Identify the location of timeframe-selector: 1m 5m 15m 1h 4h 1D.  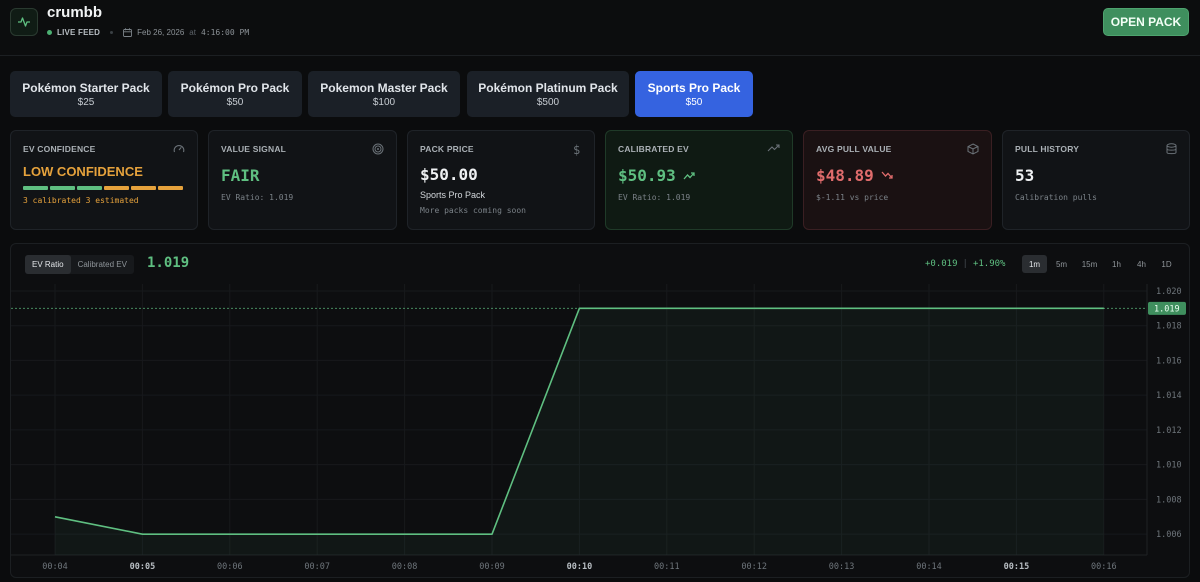
(1101, 264).